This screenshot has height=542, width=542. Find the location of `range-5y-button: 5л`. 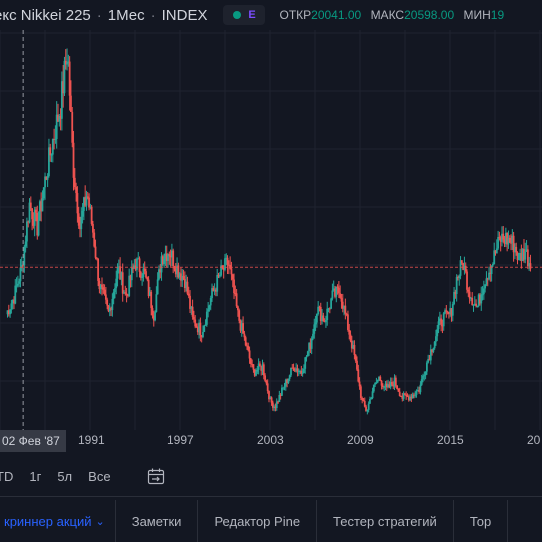

range-5y-button: 5л is located at coordinates (65, 476).